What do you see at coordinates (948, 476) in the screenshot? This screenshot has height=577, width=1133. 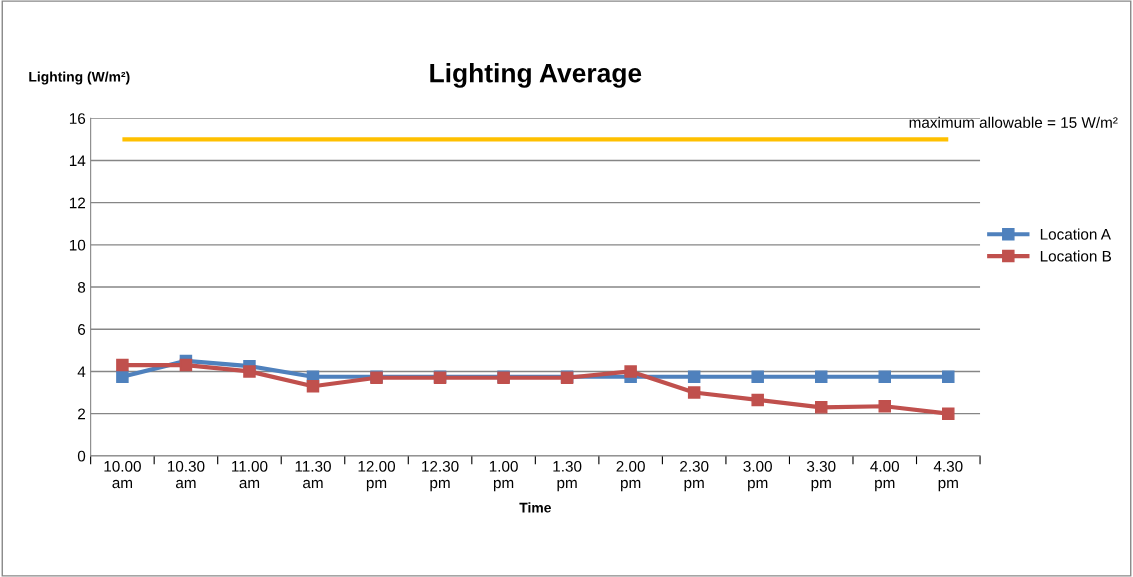 I see `x-tick-label: 4.30 pm` at bounding box center [948, 476].